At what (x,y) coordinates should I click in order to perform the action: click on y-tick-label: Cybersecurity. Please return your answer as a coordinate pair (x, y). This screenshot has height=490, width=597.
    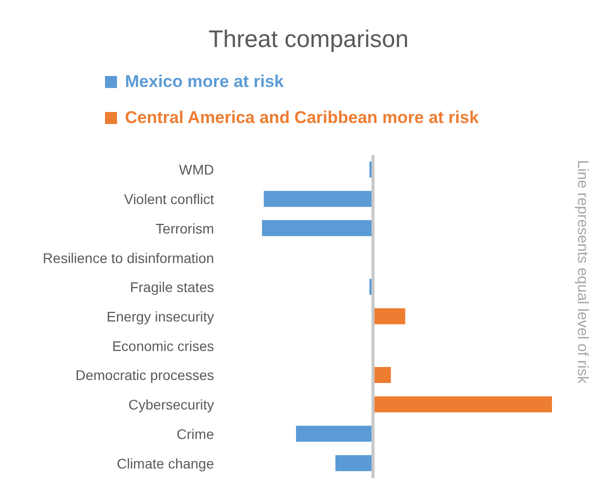
    Looking at the image, I should click on (171, 404).